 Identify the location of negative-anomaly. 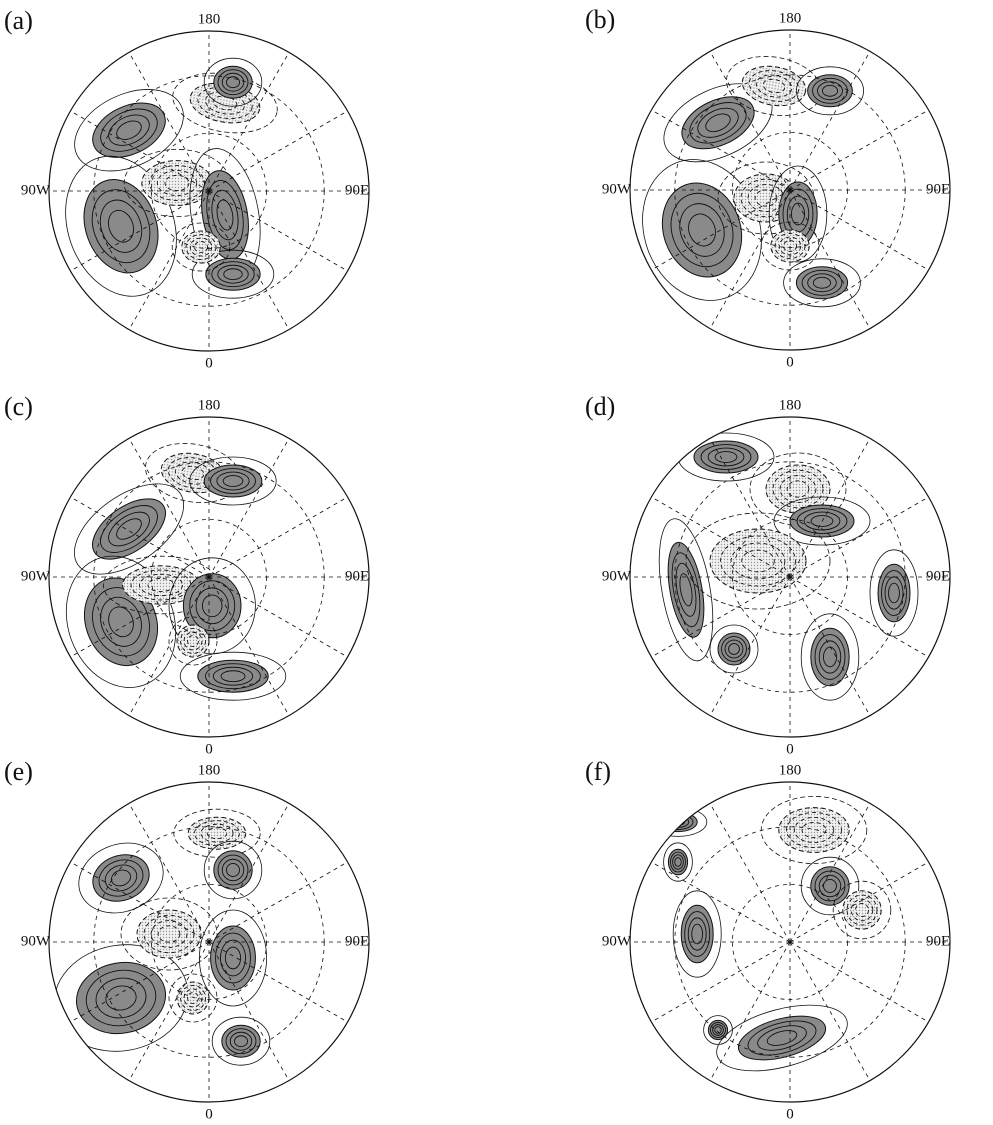
(169, 934).